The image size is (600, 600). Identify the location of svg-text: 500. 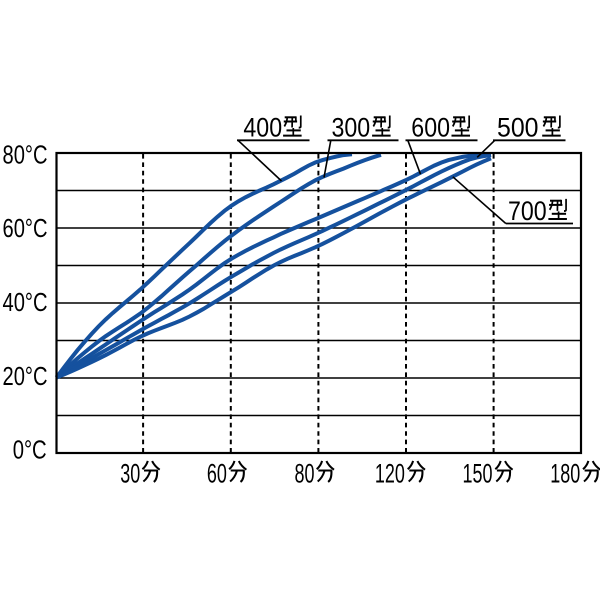
(518, 128).